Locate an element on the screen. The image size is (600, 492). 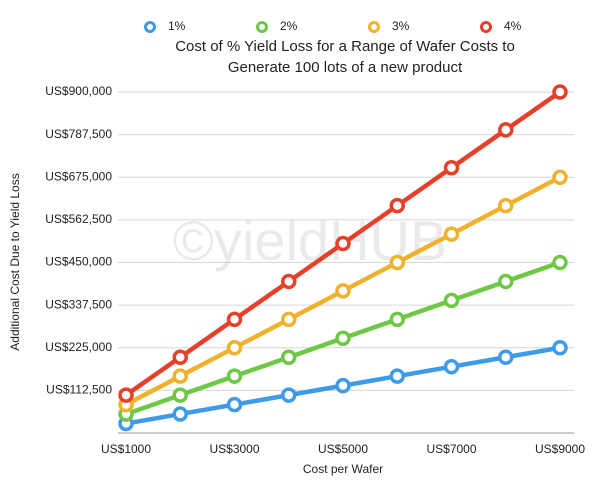
y-tick-label: US$450,000 is located at coordinates (78, 262).